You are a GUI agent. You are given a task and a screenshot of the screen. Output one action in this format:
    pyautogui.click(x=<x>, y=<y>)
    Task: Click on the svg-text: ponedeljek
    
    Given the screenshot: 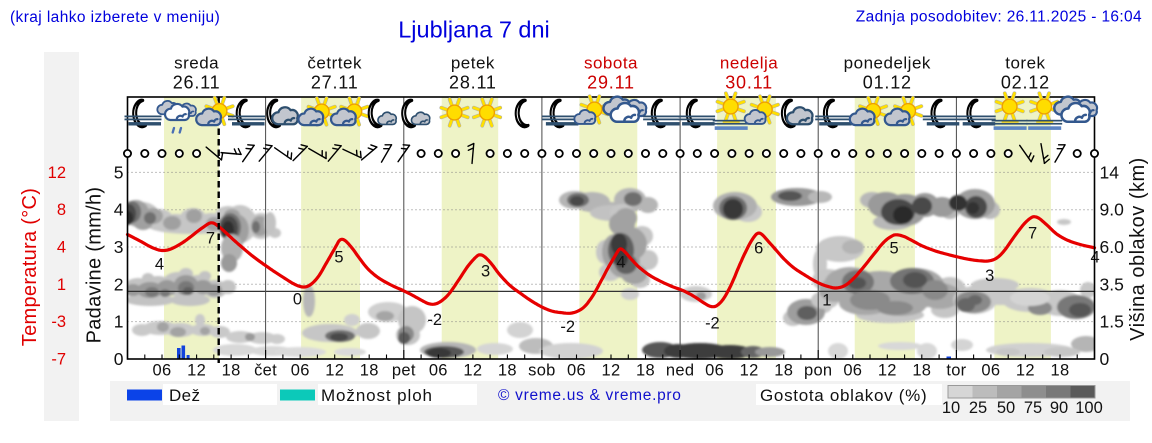 What is the action you would take?
    pyautogui.click(x=887, y=63)
    